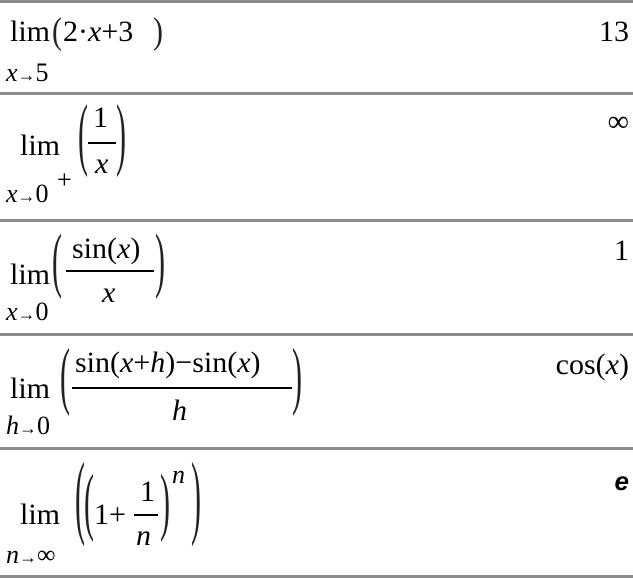  What do you see at coordinates (28, 425) in the screenshot?
I see `limit-subscript: h→0` at bounding box center [28, 425].